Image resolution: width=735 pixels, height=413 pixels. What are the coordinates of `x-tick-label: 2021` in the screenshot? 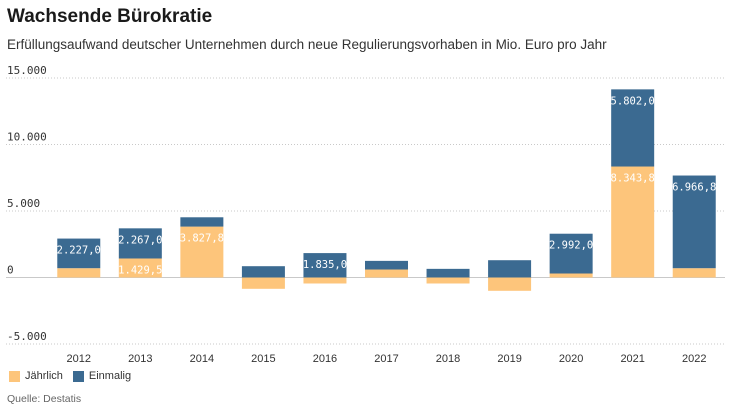 It's located at (632, 359).